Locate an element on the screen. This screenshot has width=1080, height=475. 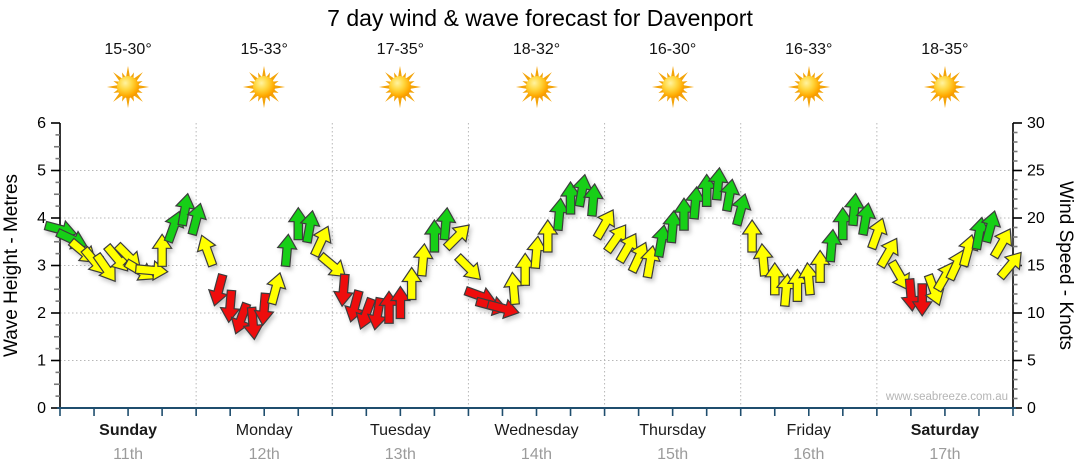
day-temperature-range: 15-30° is located at coordinates (128, 49).